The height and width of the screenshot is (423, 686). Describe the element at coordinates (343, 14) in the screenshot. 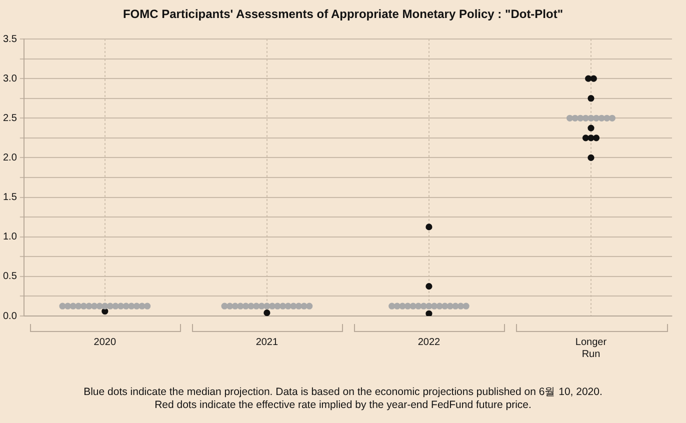

I see `chart-title: FOMC Participants' Assessments of Appropriate Monetary Policy : "Dot-Plot"` at that location.